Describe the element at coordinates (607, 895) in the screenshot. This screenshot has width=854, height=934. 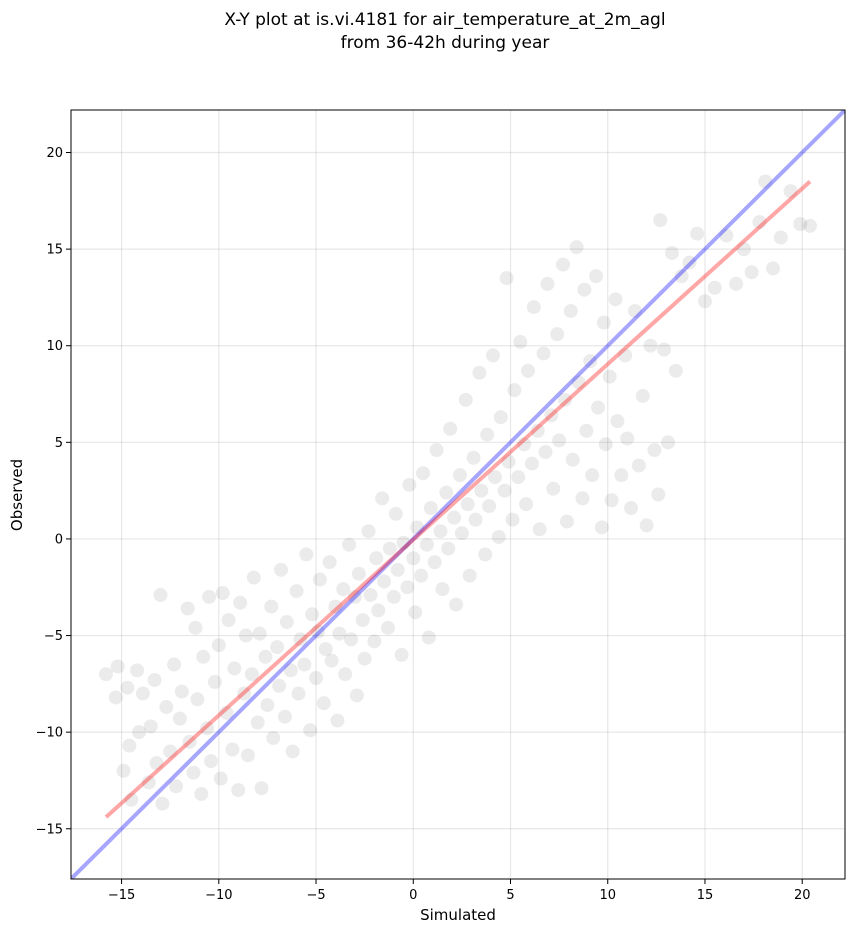
I see `x-tick-label: 10` at that location.